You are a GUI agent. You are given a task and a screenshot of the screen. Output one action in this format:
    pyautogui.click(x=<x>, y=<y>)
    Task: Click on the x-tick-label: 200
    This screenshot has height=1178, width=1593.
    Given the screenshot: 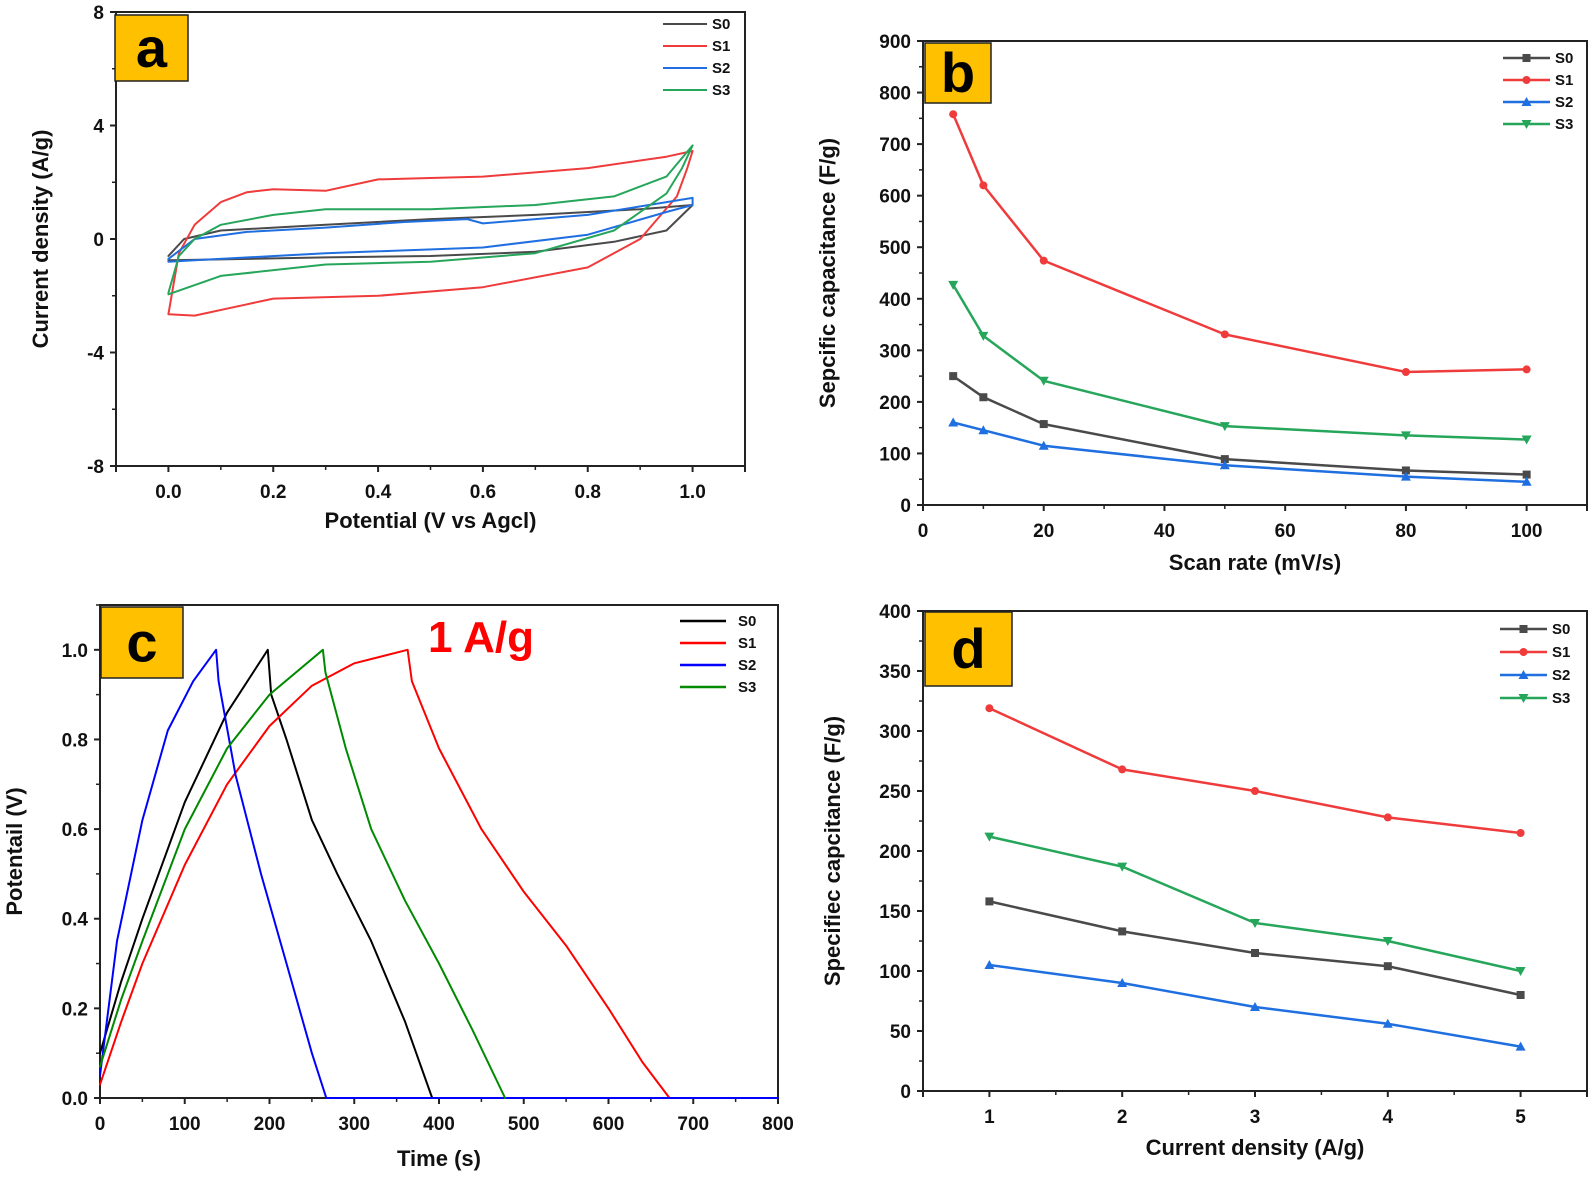 What is the action you would take?
    pyautogui.click(x=270, y=1124)
    